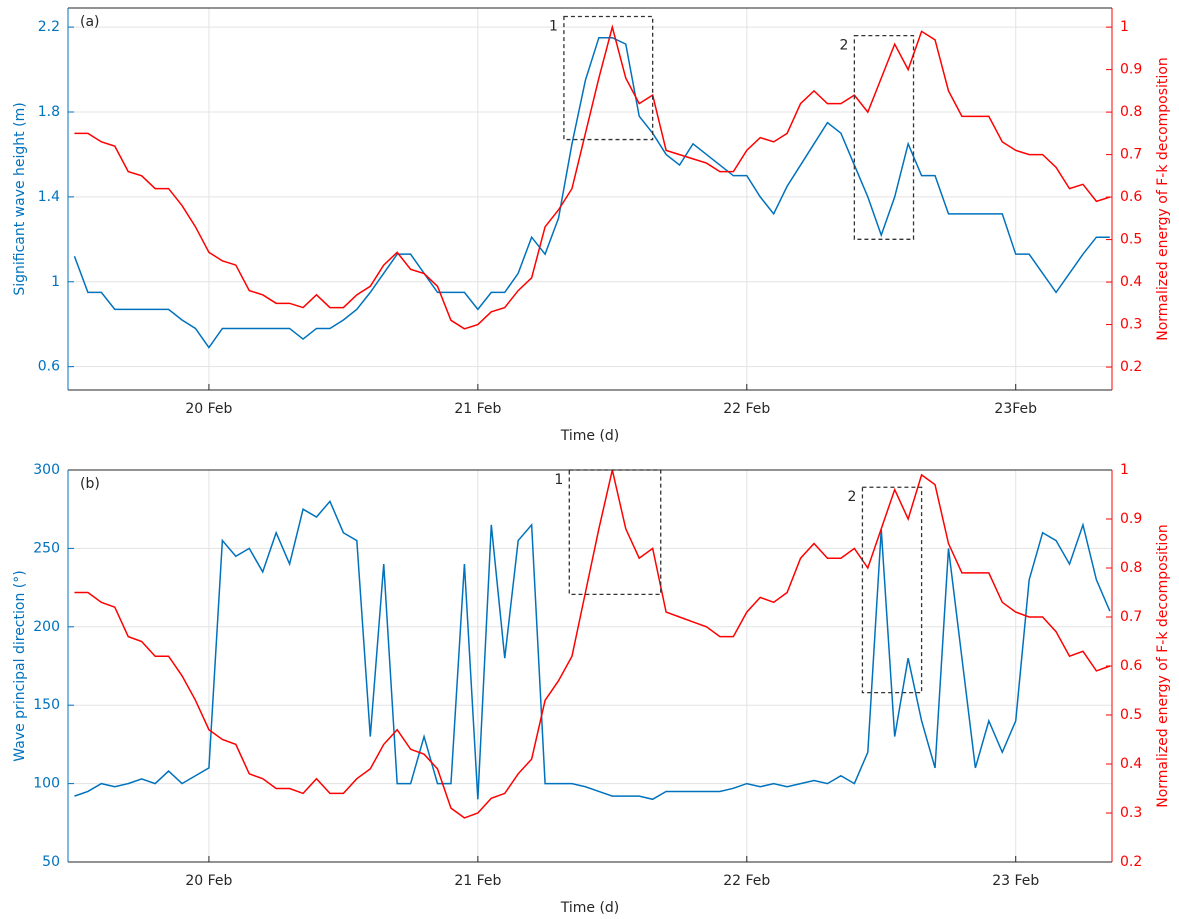 Image resolution: width=1179 pixels, height=919 pixels. Describe the element at coordinates (51, 862) in the screenshot. I see `y-tick-label: 50` at that location.